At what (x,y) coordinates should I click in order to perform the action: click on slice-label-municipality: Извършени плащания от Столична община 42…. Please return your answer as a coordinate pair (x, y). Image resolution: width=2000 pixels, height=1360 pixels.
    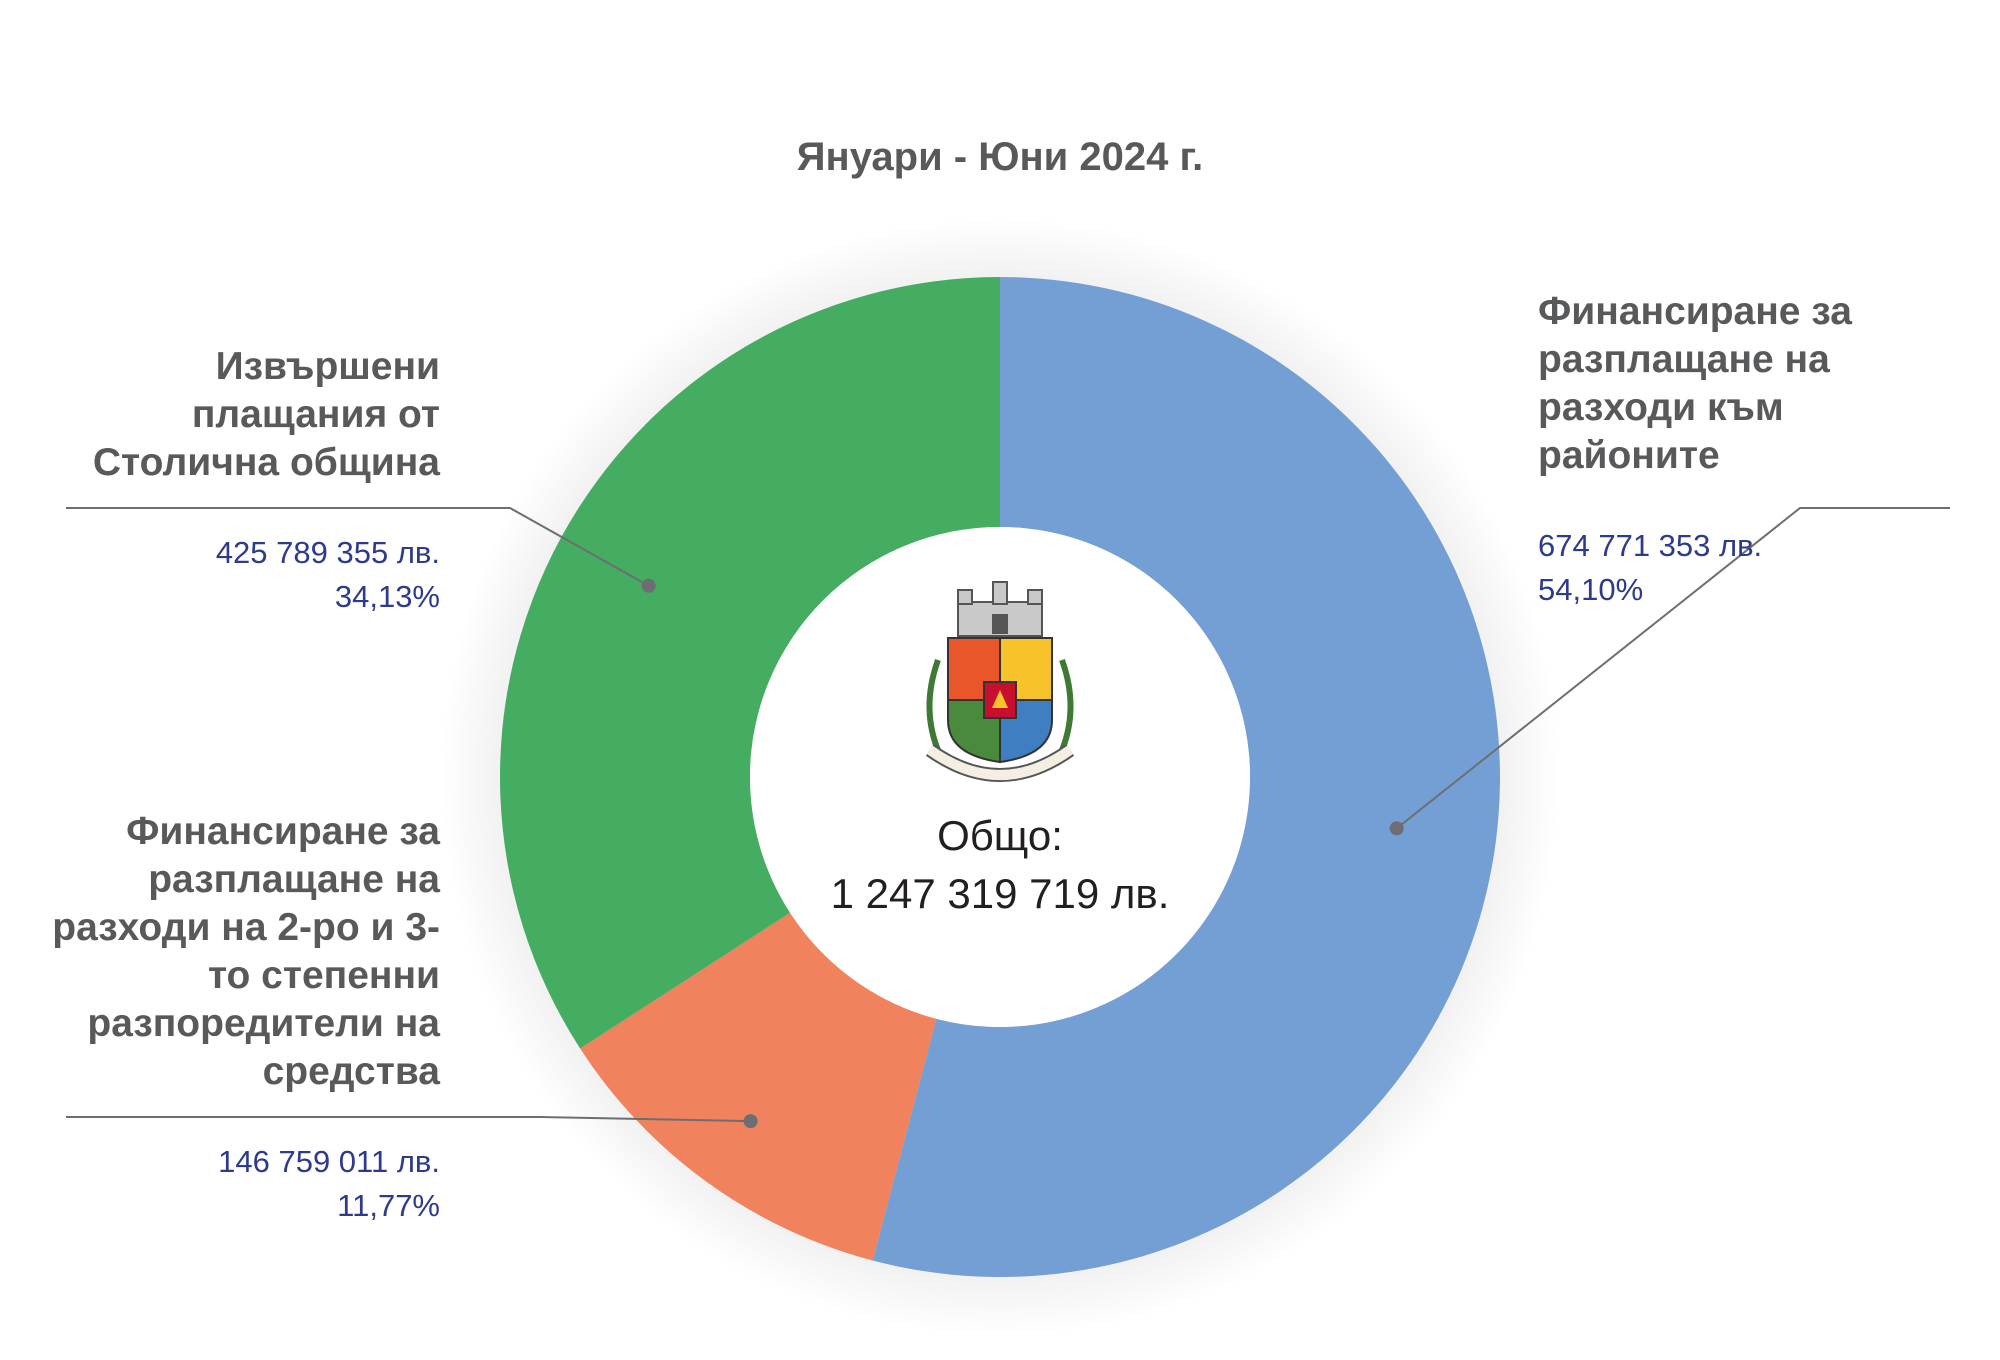
    Looking at the image, I should click on (240, 481).